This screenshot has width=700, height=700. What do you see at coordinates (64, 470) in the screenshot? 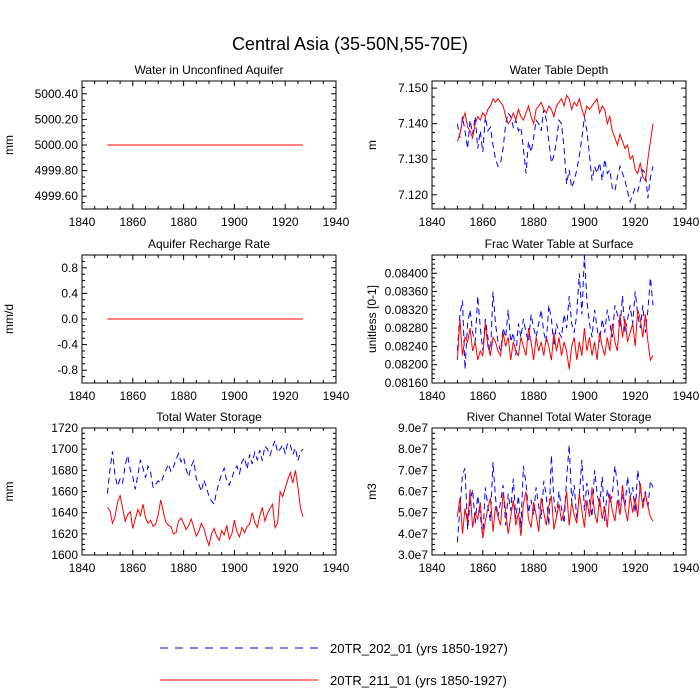
I see `y-tick-label: 1680` at bounding box center [64, 470].